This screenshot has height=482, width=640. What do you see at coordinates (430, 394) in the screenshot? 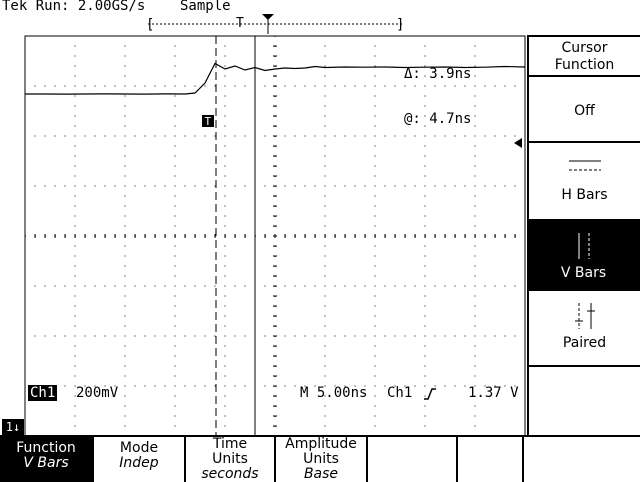
I see `rising-edge-icon` at bounding box center [430, 394].